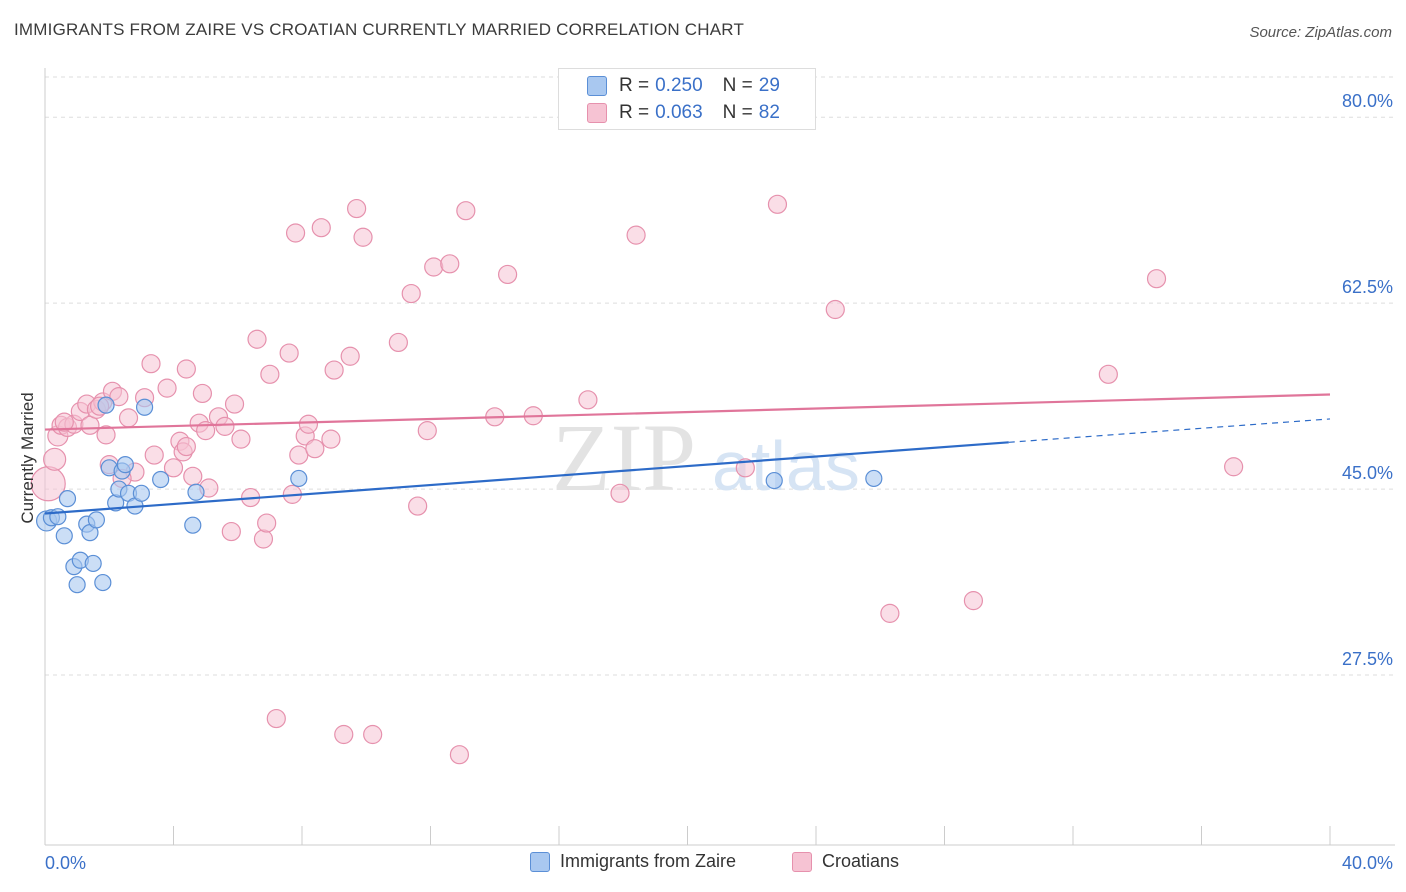 The height and width of the screenshot is (892, 1406). Describe the element at coordinates (1367, 863) in the screenshot. I see `x-tick-label: 40.0%` at that location.